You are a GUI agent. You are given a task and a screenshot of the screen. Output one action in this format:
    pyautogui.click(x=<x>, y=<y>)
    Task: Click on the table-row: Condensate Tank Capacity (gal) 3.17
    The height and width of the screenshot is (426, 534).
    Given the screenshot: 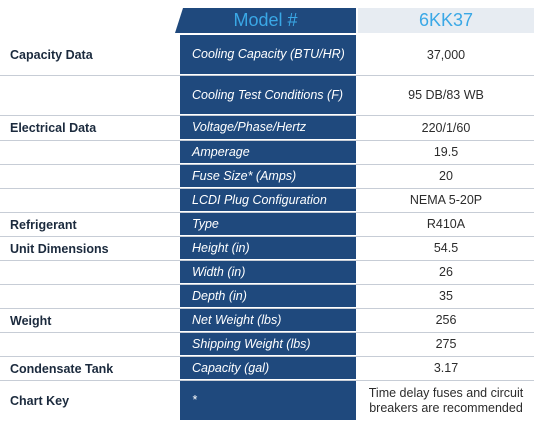 What is the action you would take?
    pyautogui.click(x=267, y=369)
    